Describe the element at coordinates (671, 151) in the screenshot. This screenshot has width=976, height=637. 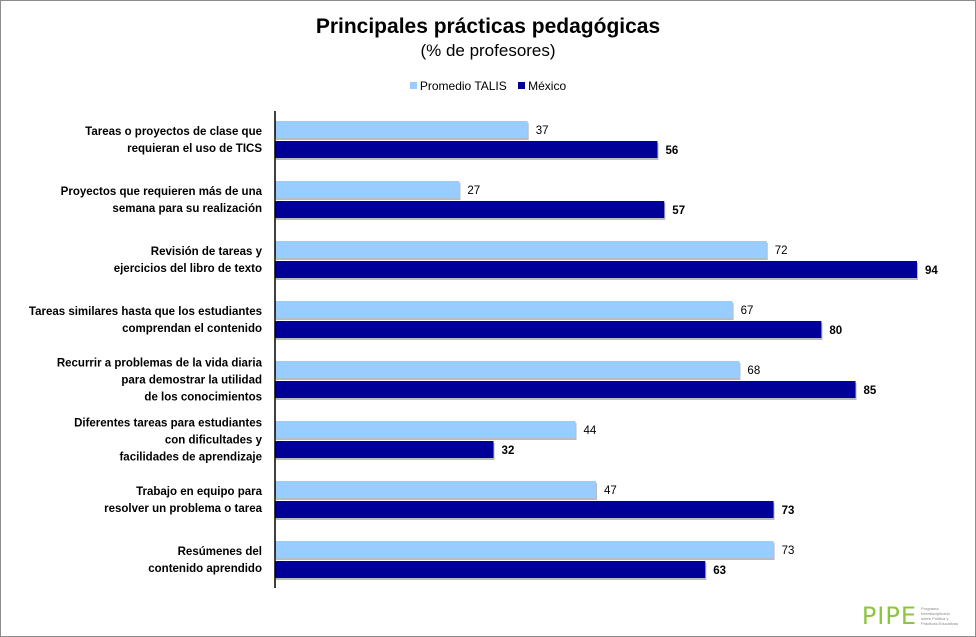
I see `data-label-mexico: 56` at that location.